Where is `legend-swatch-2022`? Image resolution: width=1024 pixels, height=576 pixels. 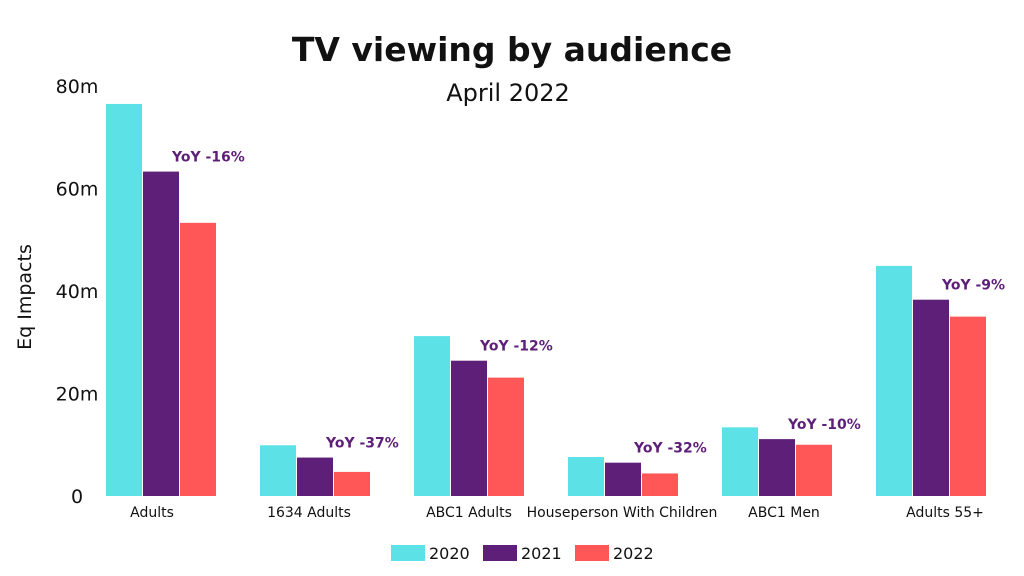 legend-swatch-2022 is located at coordinates (592, 553).